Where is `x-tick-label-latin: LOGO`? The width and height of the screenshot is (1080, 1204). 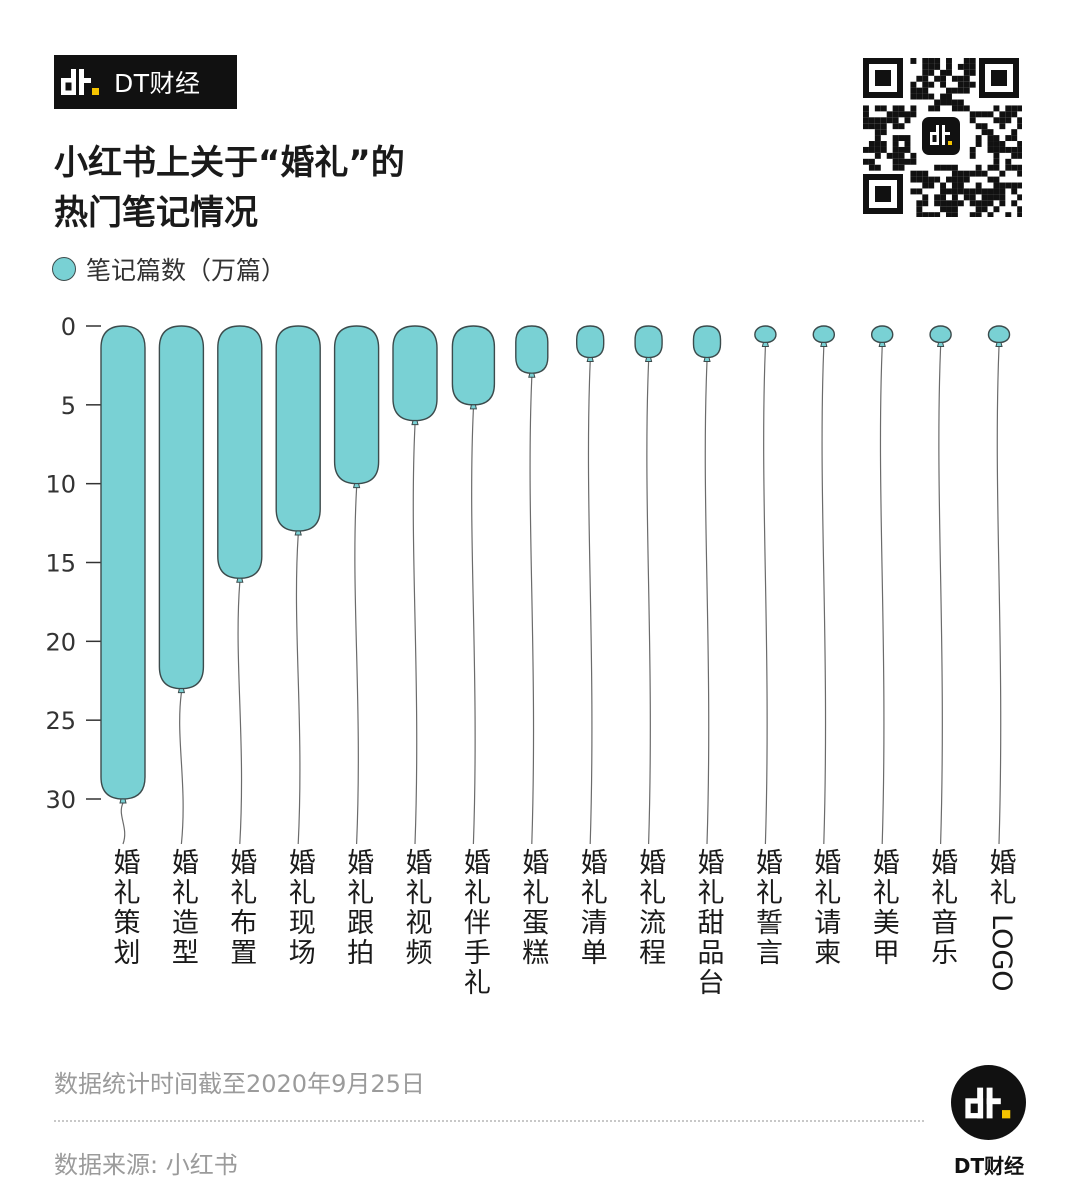
x-tick-label-latin: LOGO is located at coordinates (1001, 953).